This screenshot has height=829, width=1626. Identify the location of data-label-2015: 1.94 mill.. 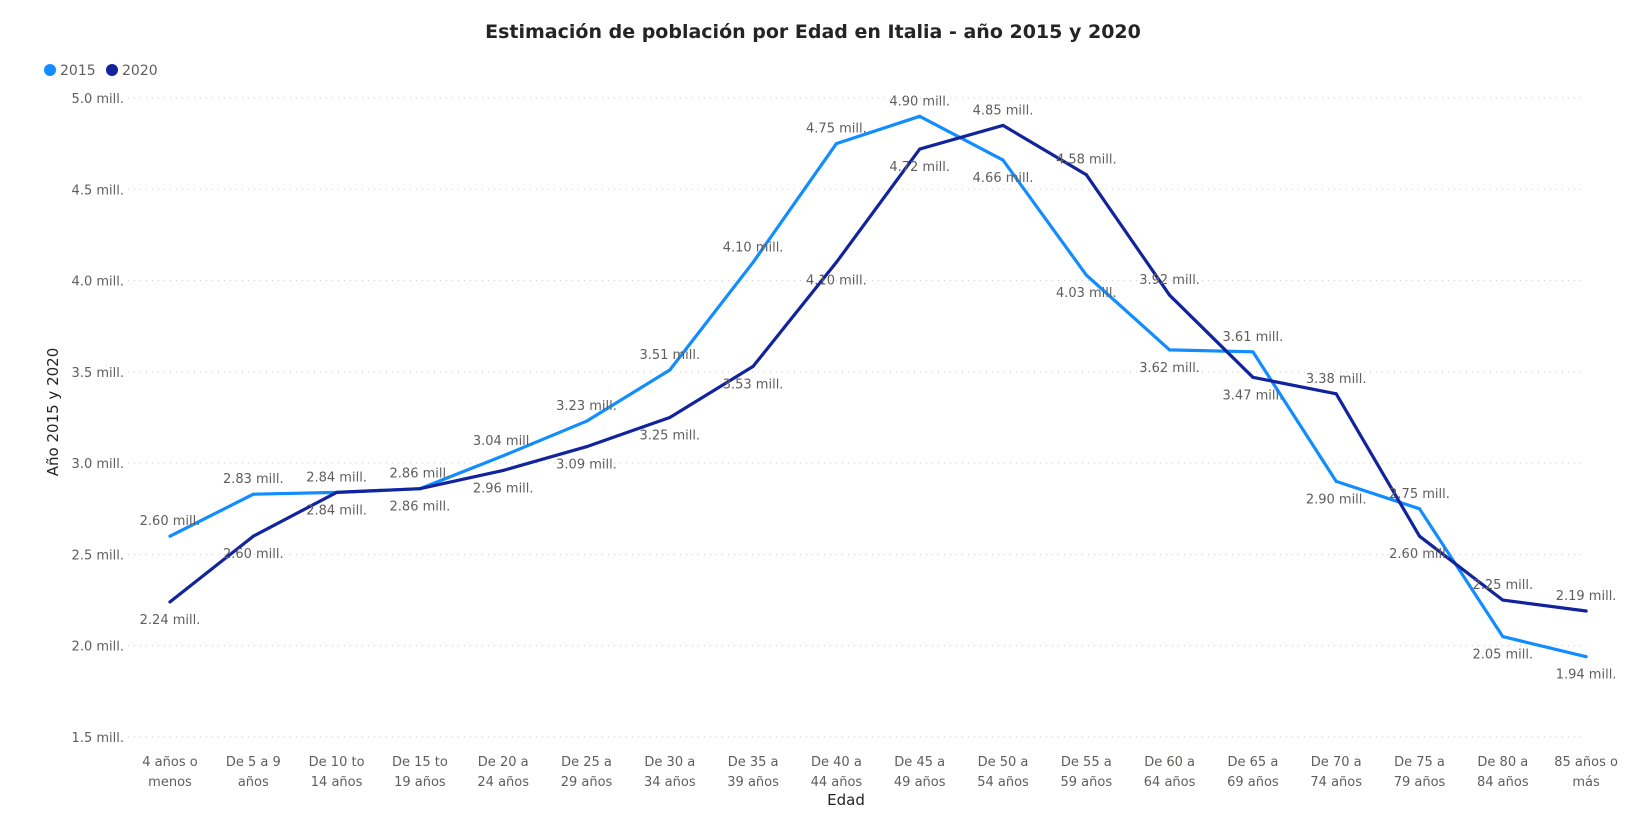
(1586, 675).